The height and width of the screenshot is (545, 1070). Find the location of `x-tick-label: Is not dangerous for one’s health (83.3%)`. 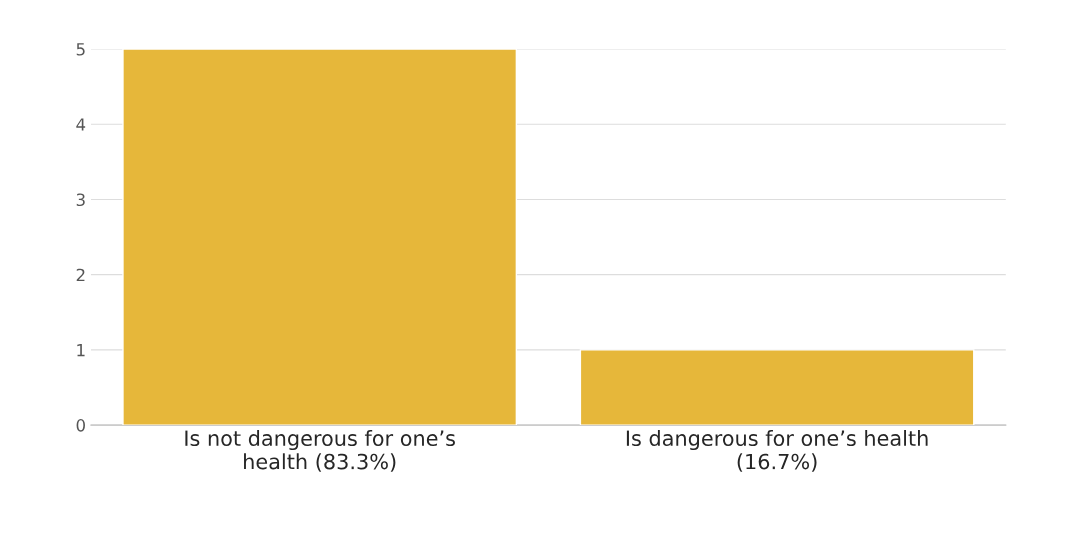

x-tick-label: Is not dangerous for one’s health (83.3%) is located at coordinates (320, 450).